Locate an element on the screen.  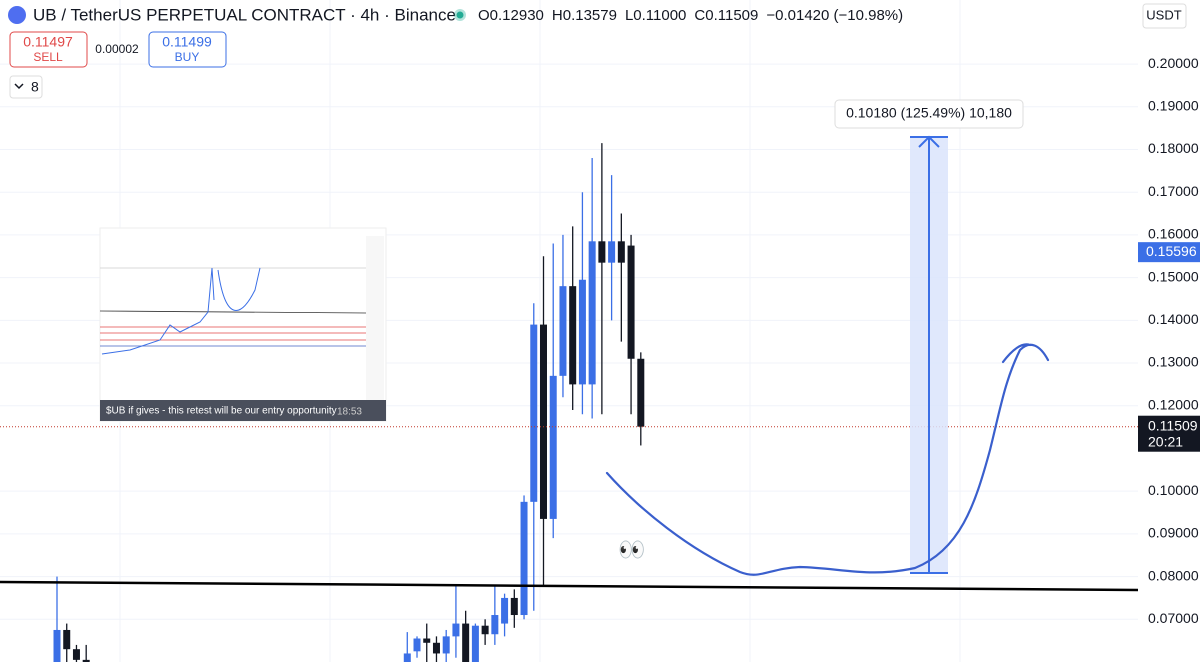
measure-label: 0.10180 (125.49%) 10,180 is located at coordinates (929, 113).